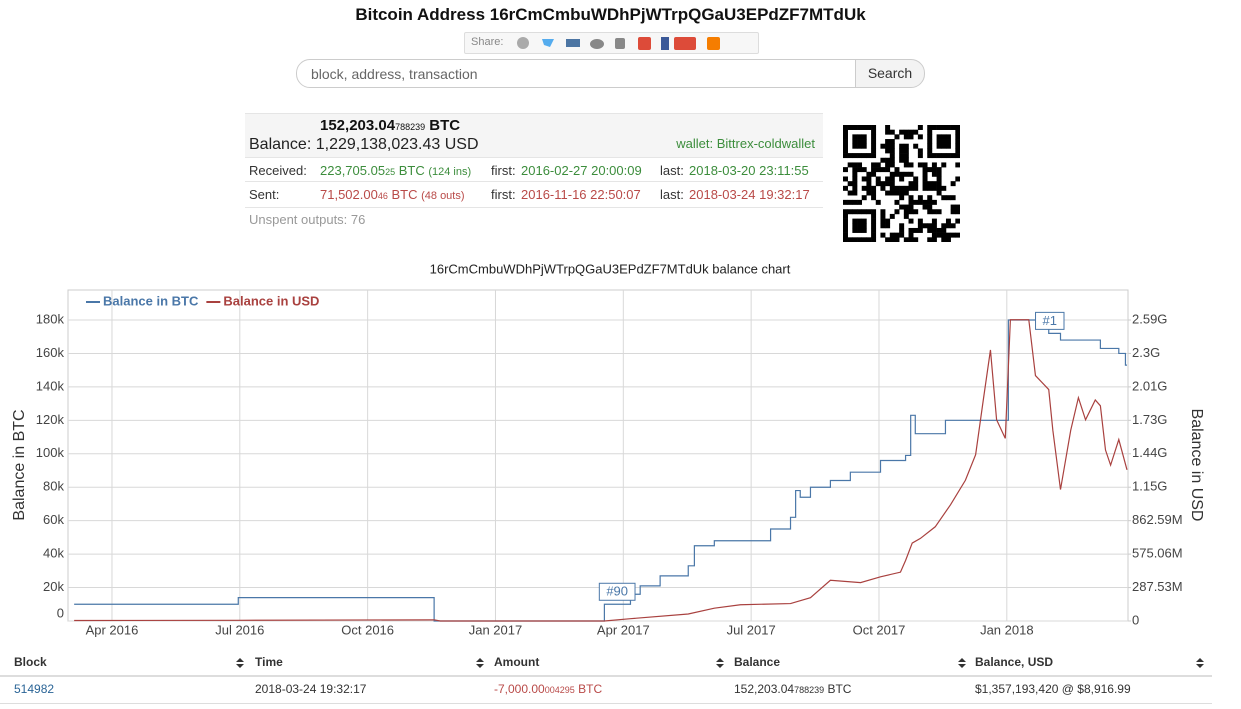  What do you see at coordinates (644, 43) in the screenshot?
I see `icon-gplus` at bounding box center [644, 43].